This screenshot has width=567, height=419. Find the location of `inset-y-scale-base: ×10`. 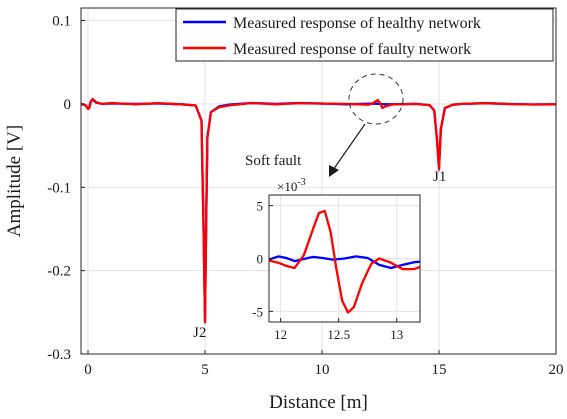

inset-y-scale-base: ×10 is located at coordinates (287, 186).